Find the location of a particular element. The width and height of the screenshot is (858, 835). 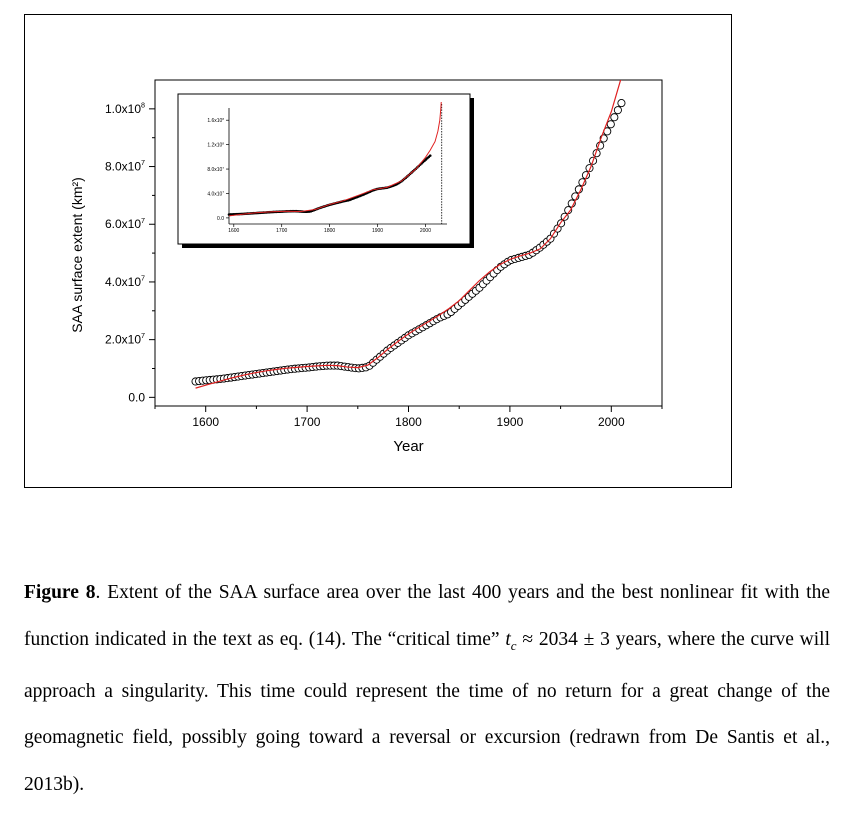

inset-y-tick-label-mantissa: 8.0x10 is located at coordinates (214, 170).